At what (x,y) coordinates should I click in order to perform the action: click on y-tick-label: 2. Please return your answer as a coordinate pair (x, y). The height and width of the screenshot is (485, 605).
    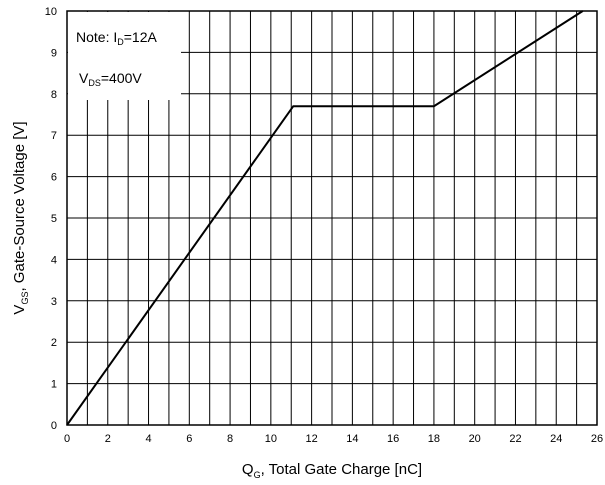
    Looking at the image, I should click on (54, 343).